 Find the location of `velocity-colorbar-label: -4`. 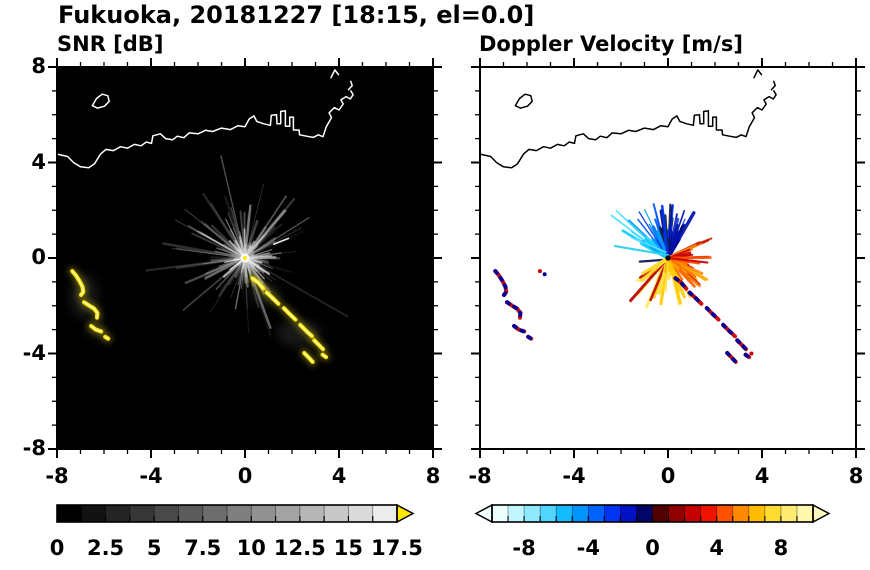

velocity-colorbar-label: -4 is located at coordinates (588, 548).